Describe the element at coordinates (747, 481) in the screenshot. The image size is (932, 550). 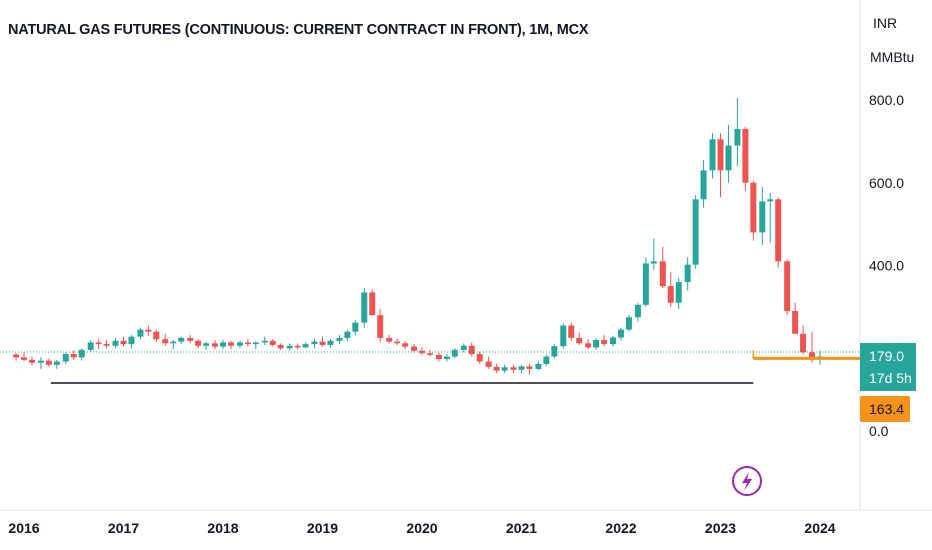
I see `lightning-event-icon` at that location.